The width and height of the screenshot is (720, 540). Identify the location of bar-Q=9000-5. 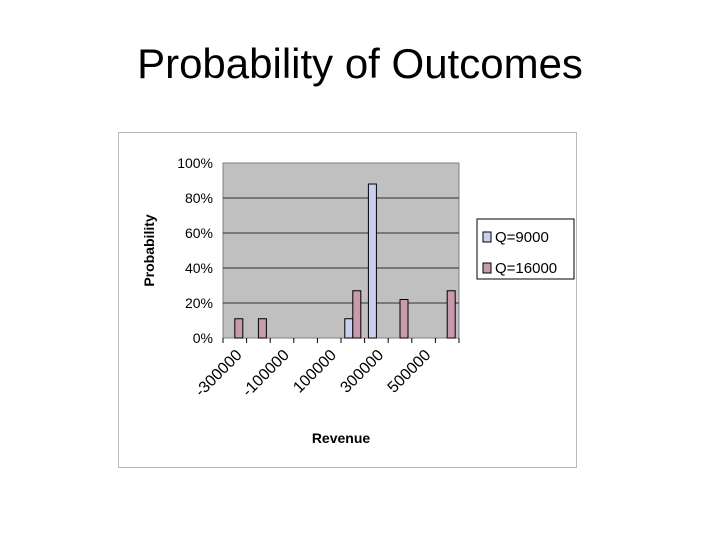
(349, 328).